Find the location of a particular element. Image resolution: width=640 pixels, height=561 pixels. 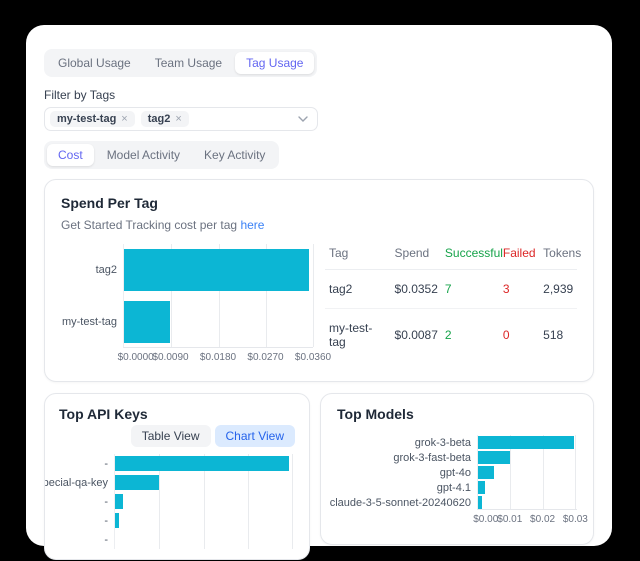

cell-spend: $0.0352 is located at coordinates (415, 289).